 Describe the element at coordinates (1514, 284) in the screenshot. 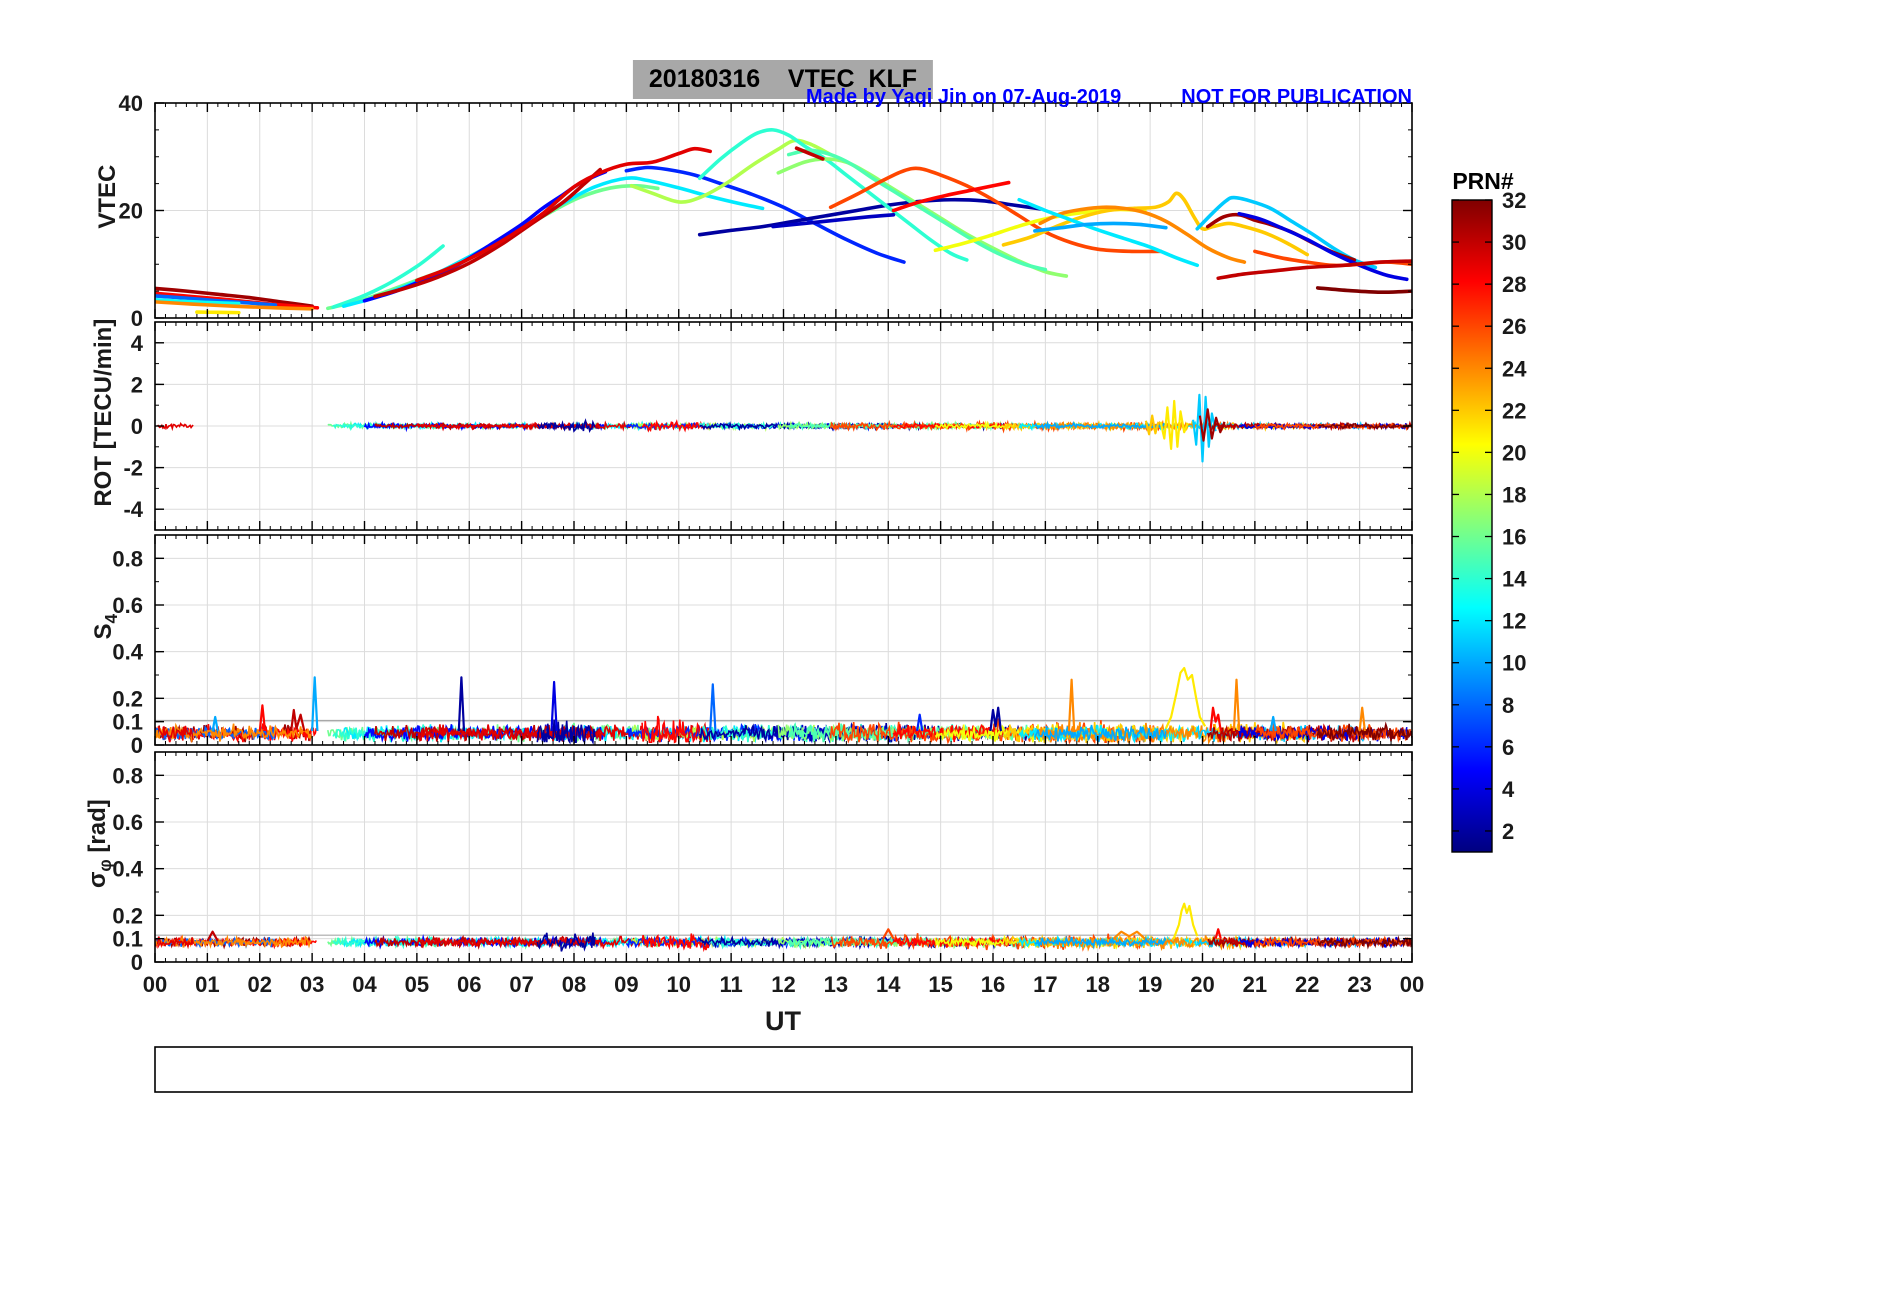

I see `svg-text: 28` at that location.